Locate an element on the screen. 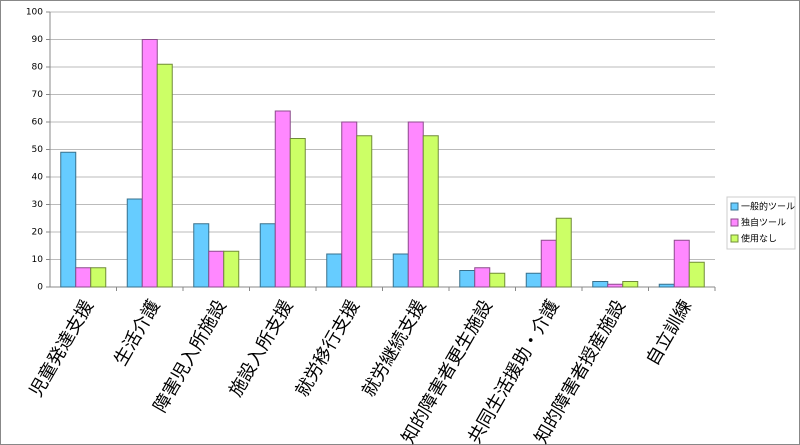 This screenshot has width=800, height=445. legend-label: 使用なし is located at coordinates (759, 239).